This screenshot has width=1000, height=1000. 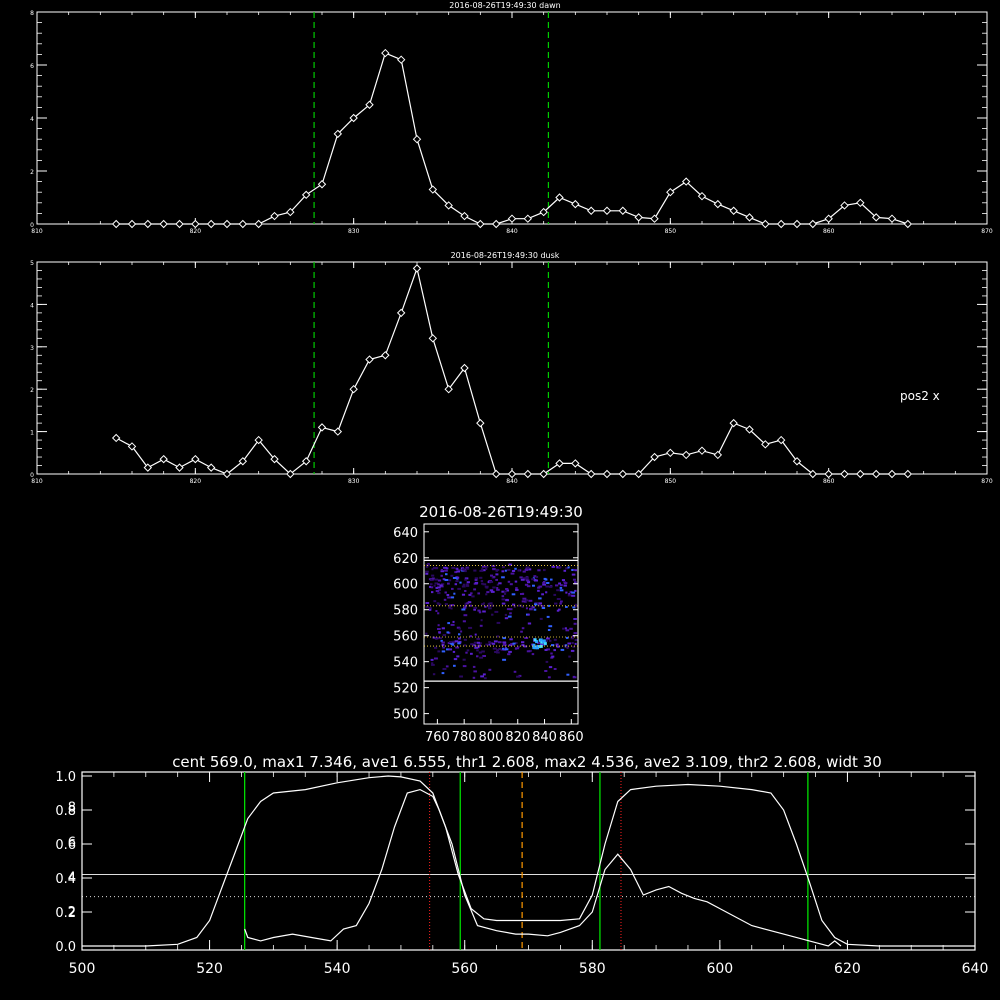 I want to click on image-x-tick-label: 800, so click(x=491, y=737).